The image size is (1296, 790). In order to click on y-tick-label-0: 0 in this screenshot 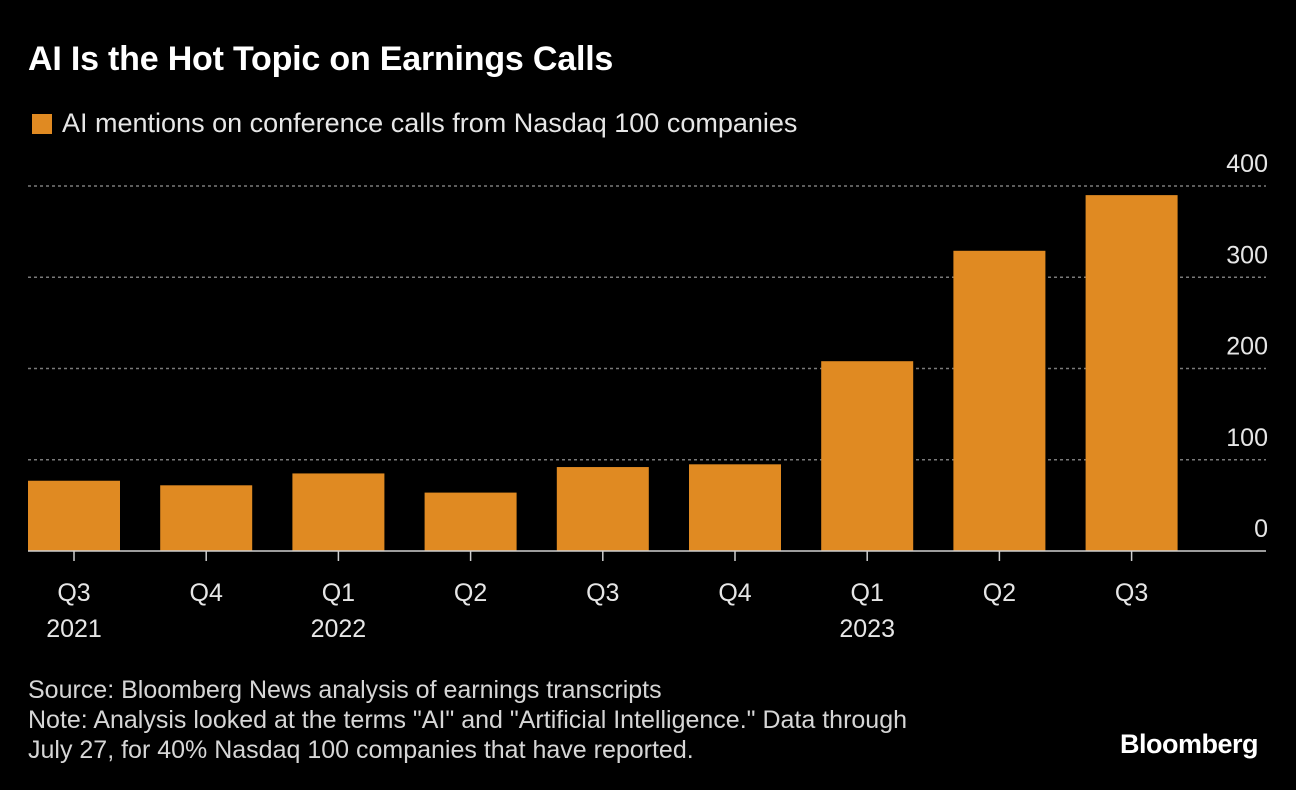, I will do `click(1261, 529)`.